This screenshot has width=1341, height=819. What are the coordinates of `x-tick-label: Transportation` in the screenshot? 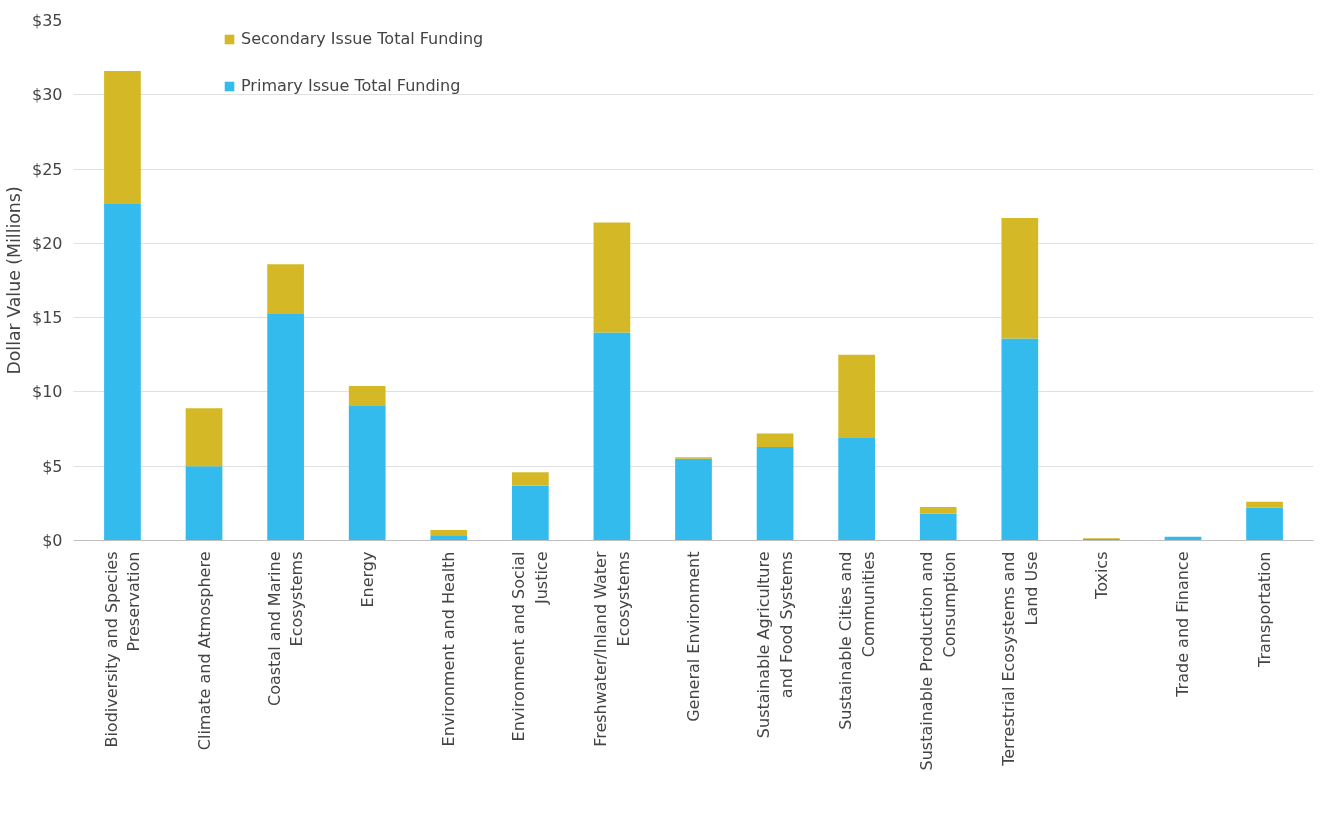 It's located at (1265, 610).